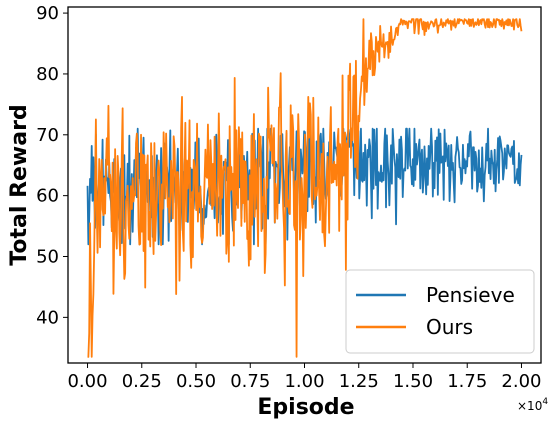  I want to click on y-axis-ticks: 40 50 60 70 80 90, so click(52, 165).